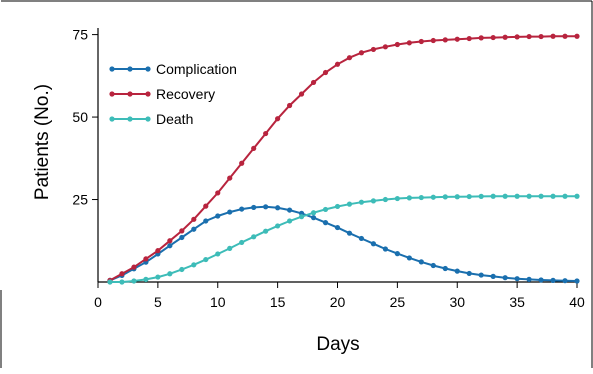 The width and height of the screenshot is (593, 374). Describe the element at coordinates (173, 69) in the screenshot. I see `legend-item-complication: Complication` at that location.